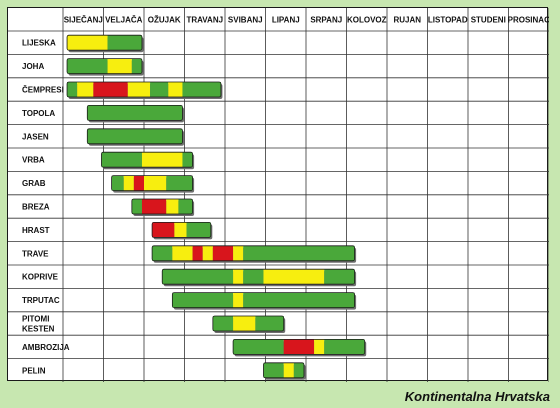 The height and width of the screenshot is (408, 560). What do you see at coordinates (407, 20) in the screenshot?
I see `month-header-9: RUJAN` at bounding box center [407, 20].